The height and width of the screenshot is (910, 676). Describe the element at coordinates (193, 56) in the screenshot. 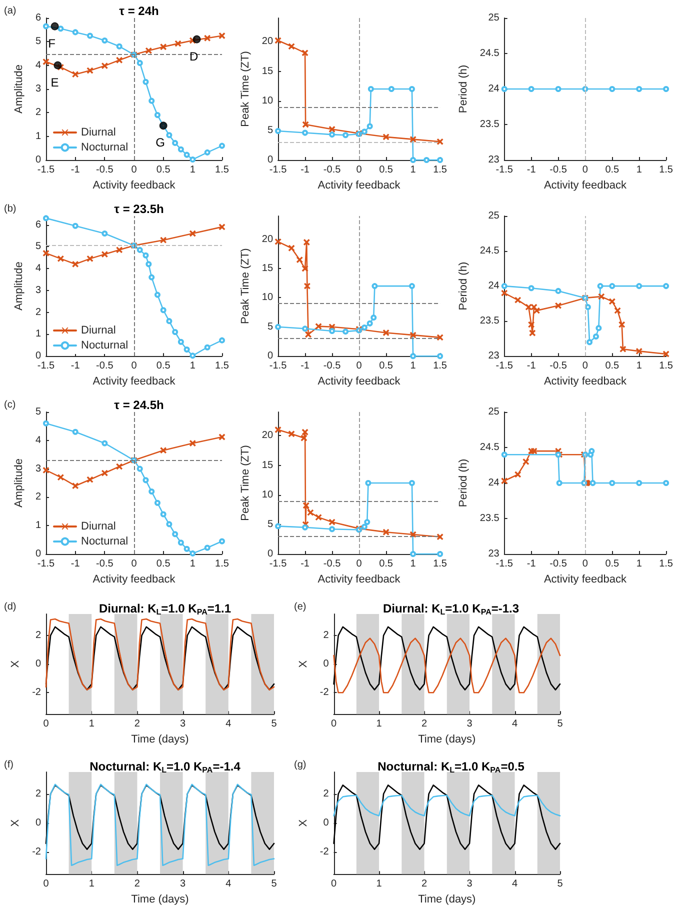

I see `annotation: D` at that location.